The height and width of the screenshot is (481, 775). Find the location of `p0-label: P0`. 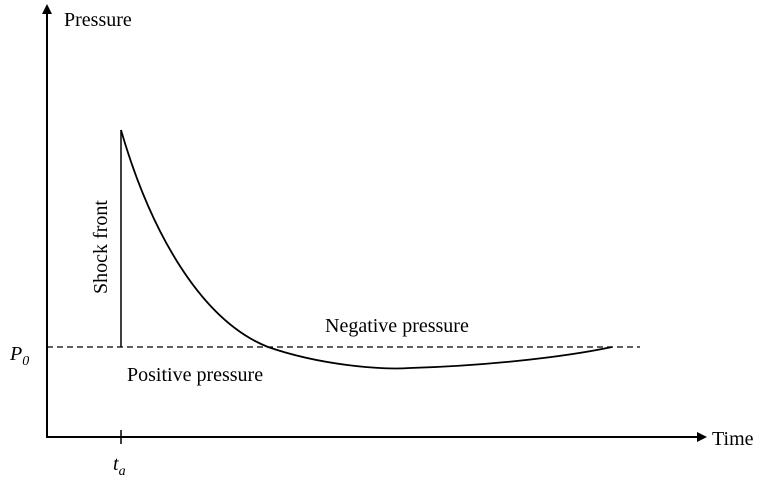

p0-label: P0 is located at coordinates (19, 356).